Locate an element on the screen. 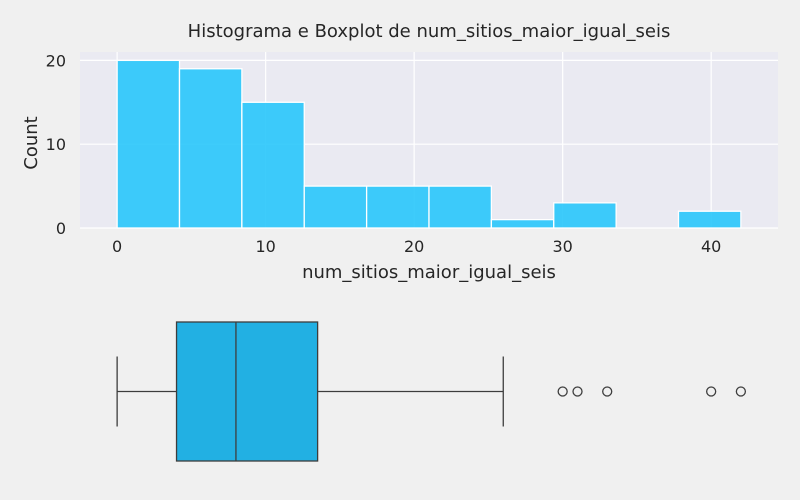 The width and height of the screenshot is (800, 500). histogram-y-ticks: 0 10 20 is located at coordinates (56, 144).